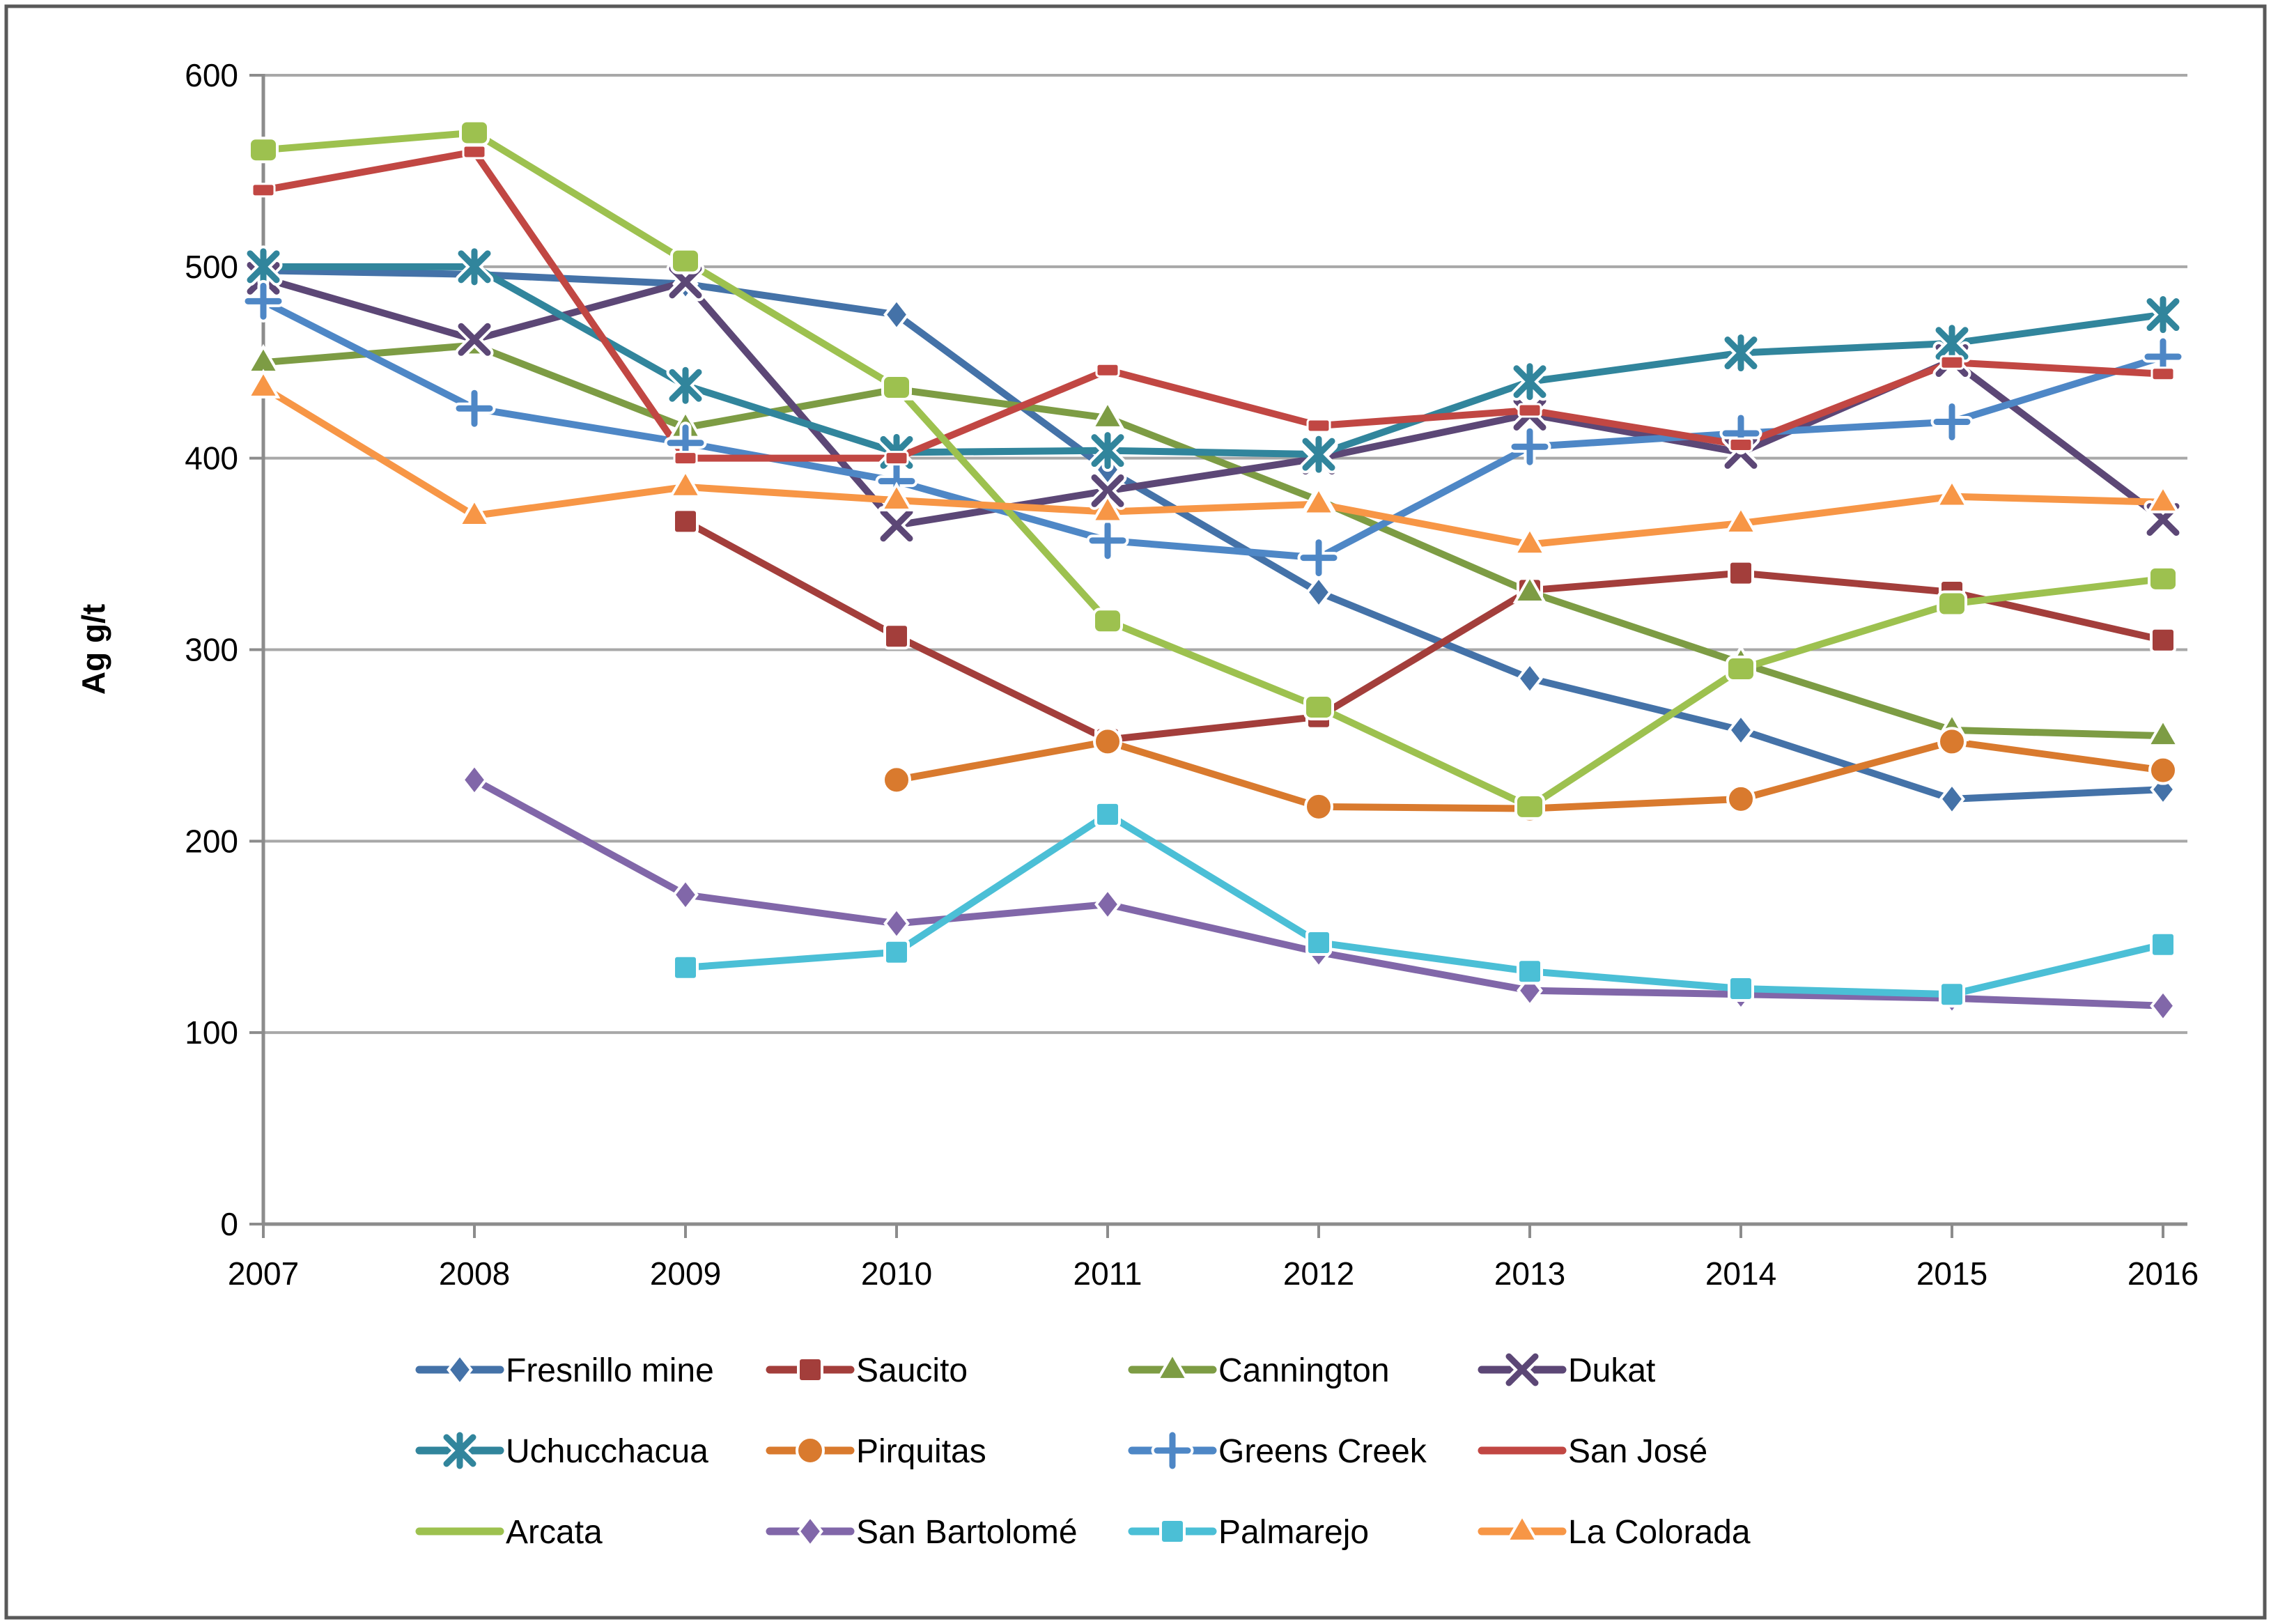 This screenshot has height=1624, width=2271. What do you see at coordinates (1107, 814) in the screenshot?
I see `marker-palmarejo-2011` at bounding box center [1107, 814].